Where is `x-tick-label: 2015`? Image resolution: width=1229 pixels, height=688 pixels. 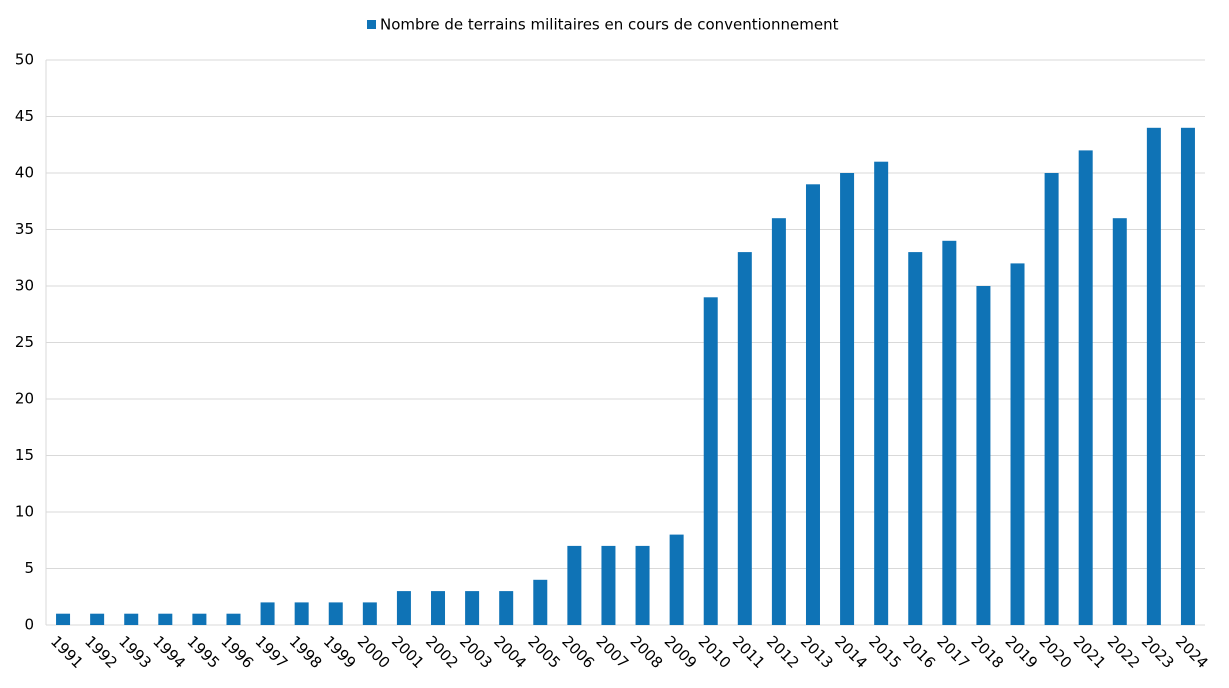
x-tick-label: 2015 is located at coordinates (885, 652).